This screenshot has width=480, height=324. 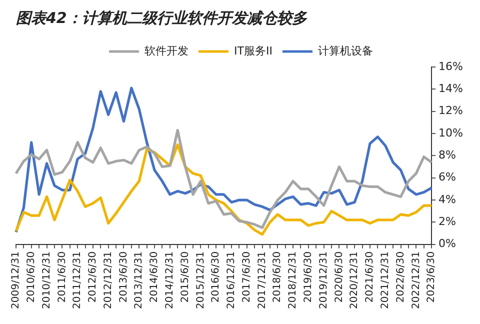 What do you see at coordinates (385, 280) in the screenshot?
I see `x-tick-label: 2021/12/31` at bounding box center [385, 280].